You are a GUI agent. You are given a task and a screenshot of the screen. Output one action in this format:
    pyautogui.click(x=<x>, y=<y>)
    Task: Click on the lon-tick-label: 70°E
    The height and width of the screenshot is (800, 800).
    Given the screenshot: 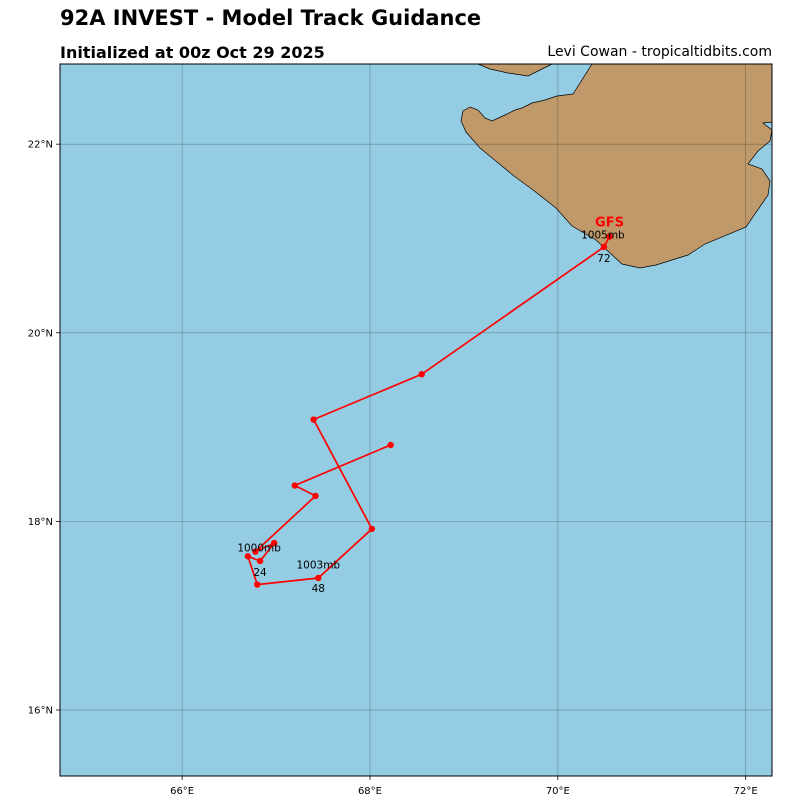 What is the action you would take?
    pyautogui.click(x=558, y=791)
    